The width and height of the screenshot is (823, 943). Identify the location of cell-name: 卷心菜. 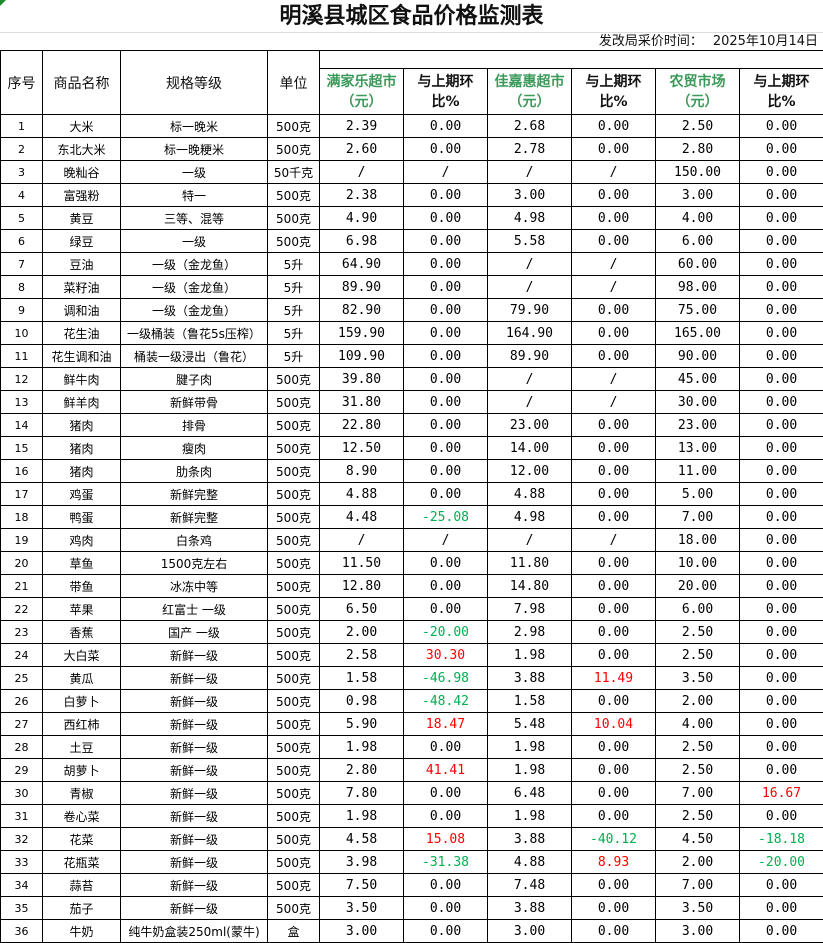
(81, 816).